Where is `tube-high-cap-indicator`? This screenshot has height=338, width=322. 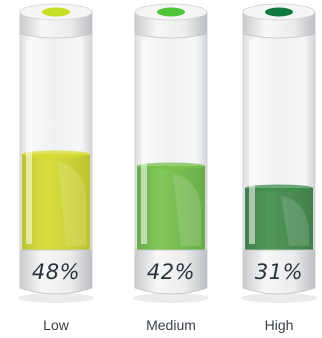 tube-high-cap-indicator is located at coordinates (279, 12).